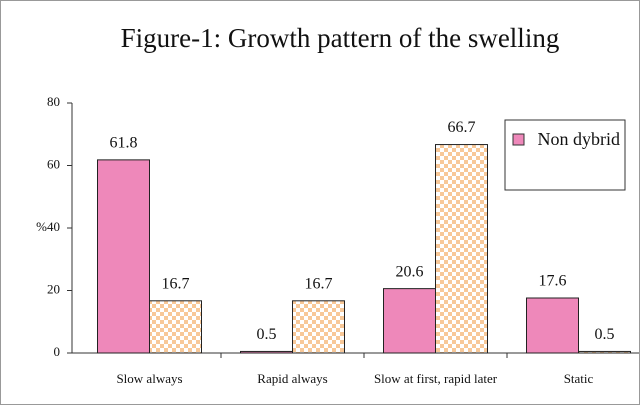  I want to click on x-tick-label: Rapid always, so click(292, 378).